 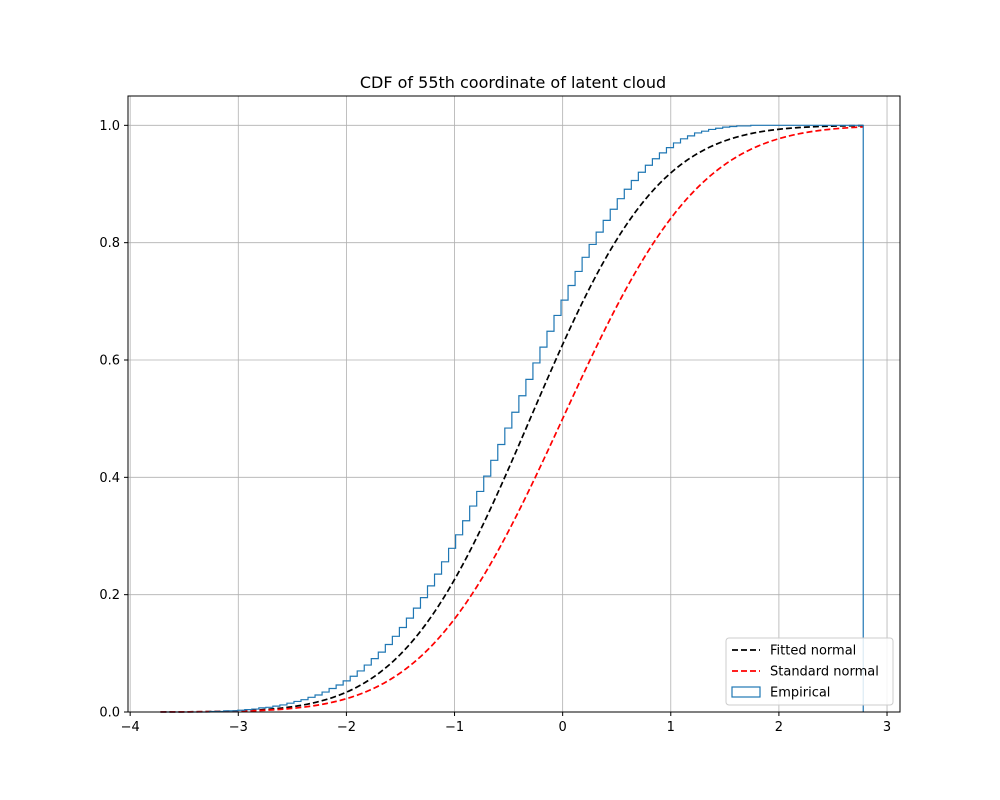 I want to click on x-tick-label: 0, so click(x=563, y=727).